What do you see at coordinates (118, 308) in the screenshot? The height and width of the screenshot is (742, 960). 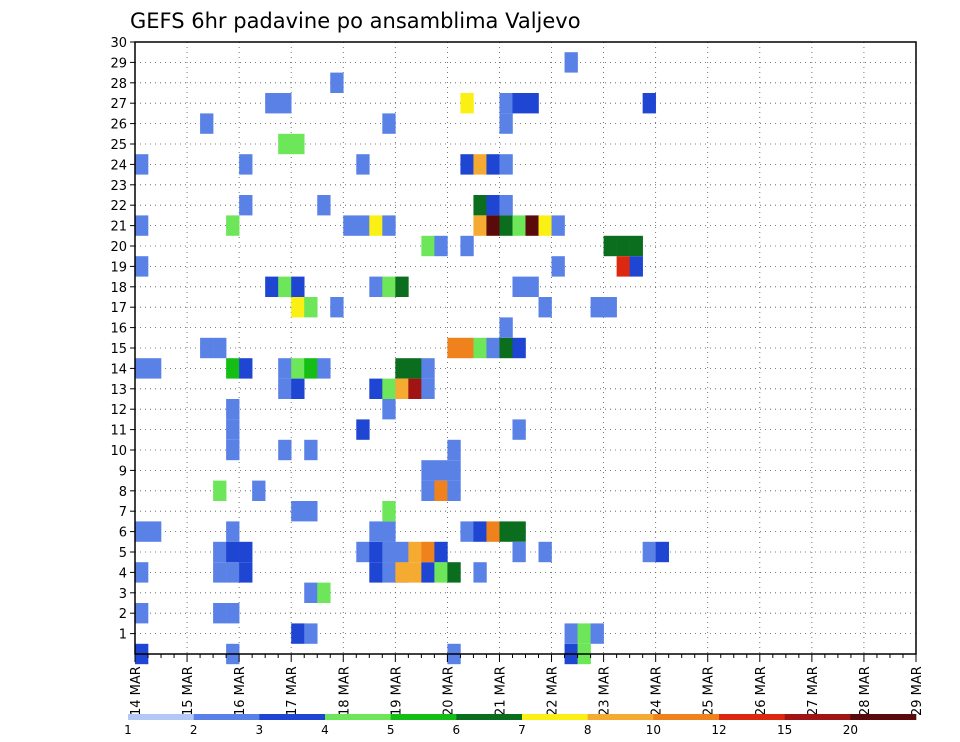 I see `y-tick-label: 17` at bounding box center [118, 308].